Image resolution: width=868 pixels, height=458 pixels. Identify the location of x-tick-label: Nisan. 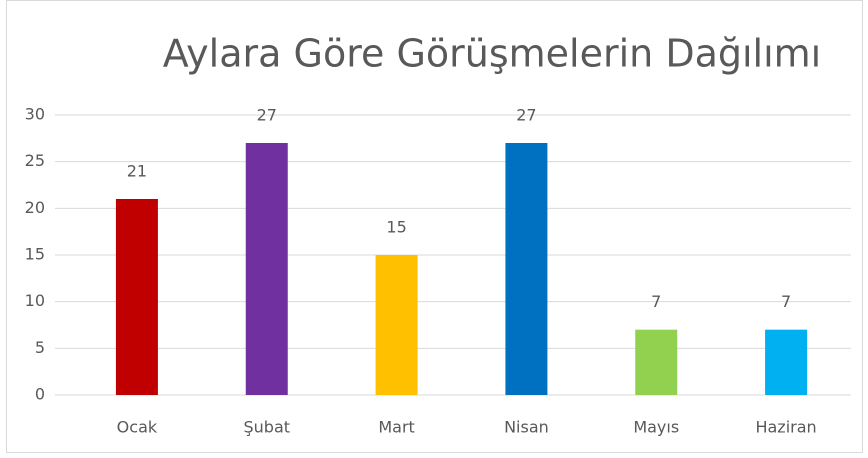
(526, 427).